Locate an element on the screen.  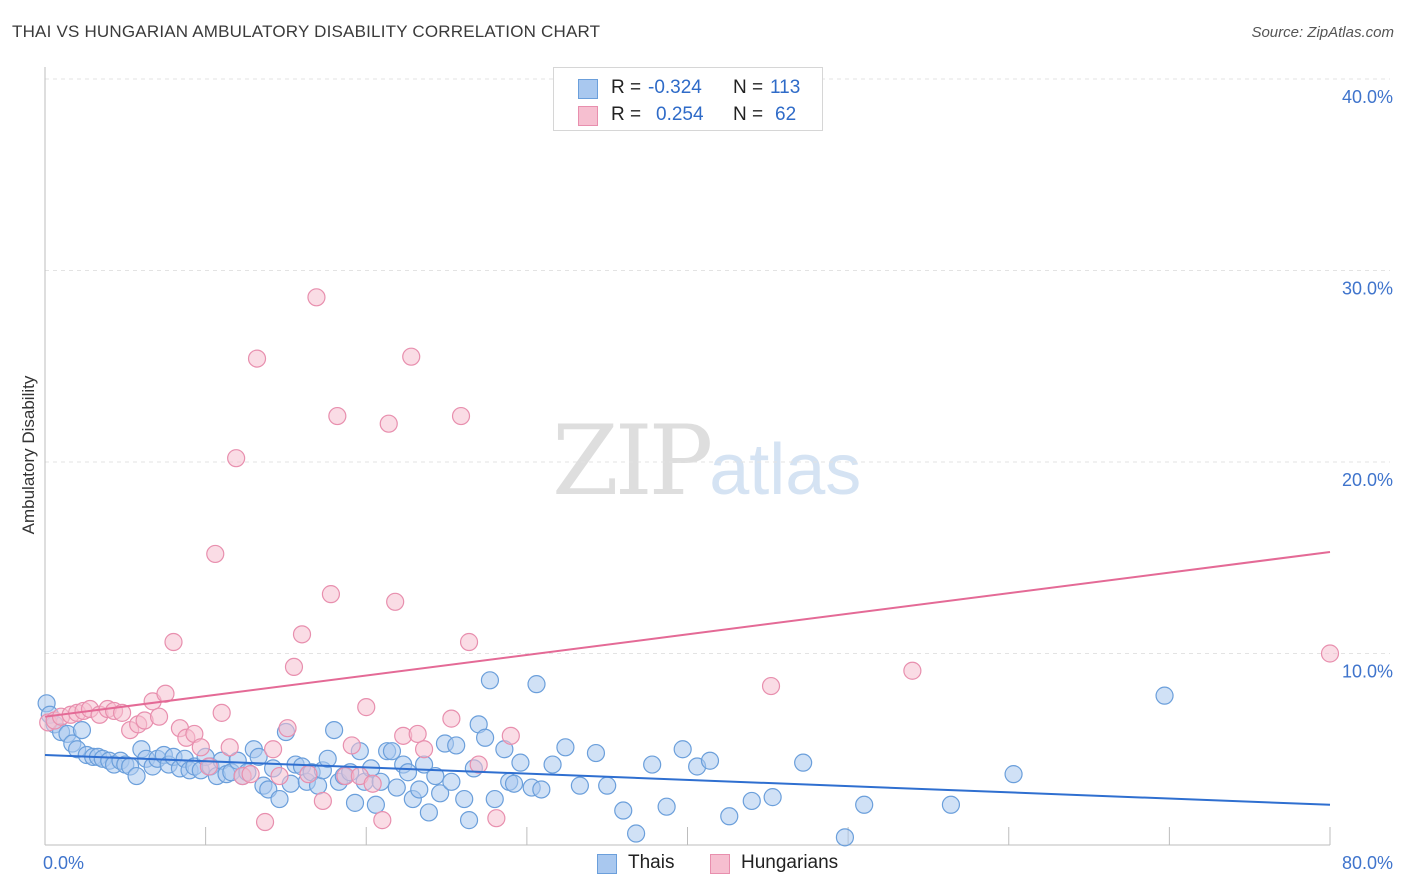
watermark: ZIPatlas is located at coordinates (706, 461).